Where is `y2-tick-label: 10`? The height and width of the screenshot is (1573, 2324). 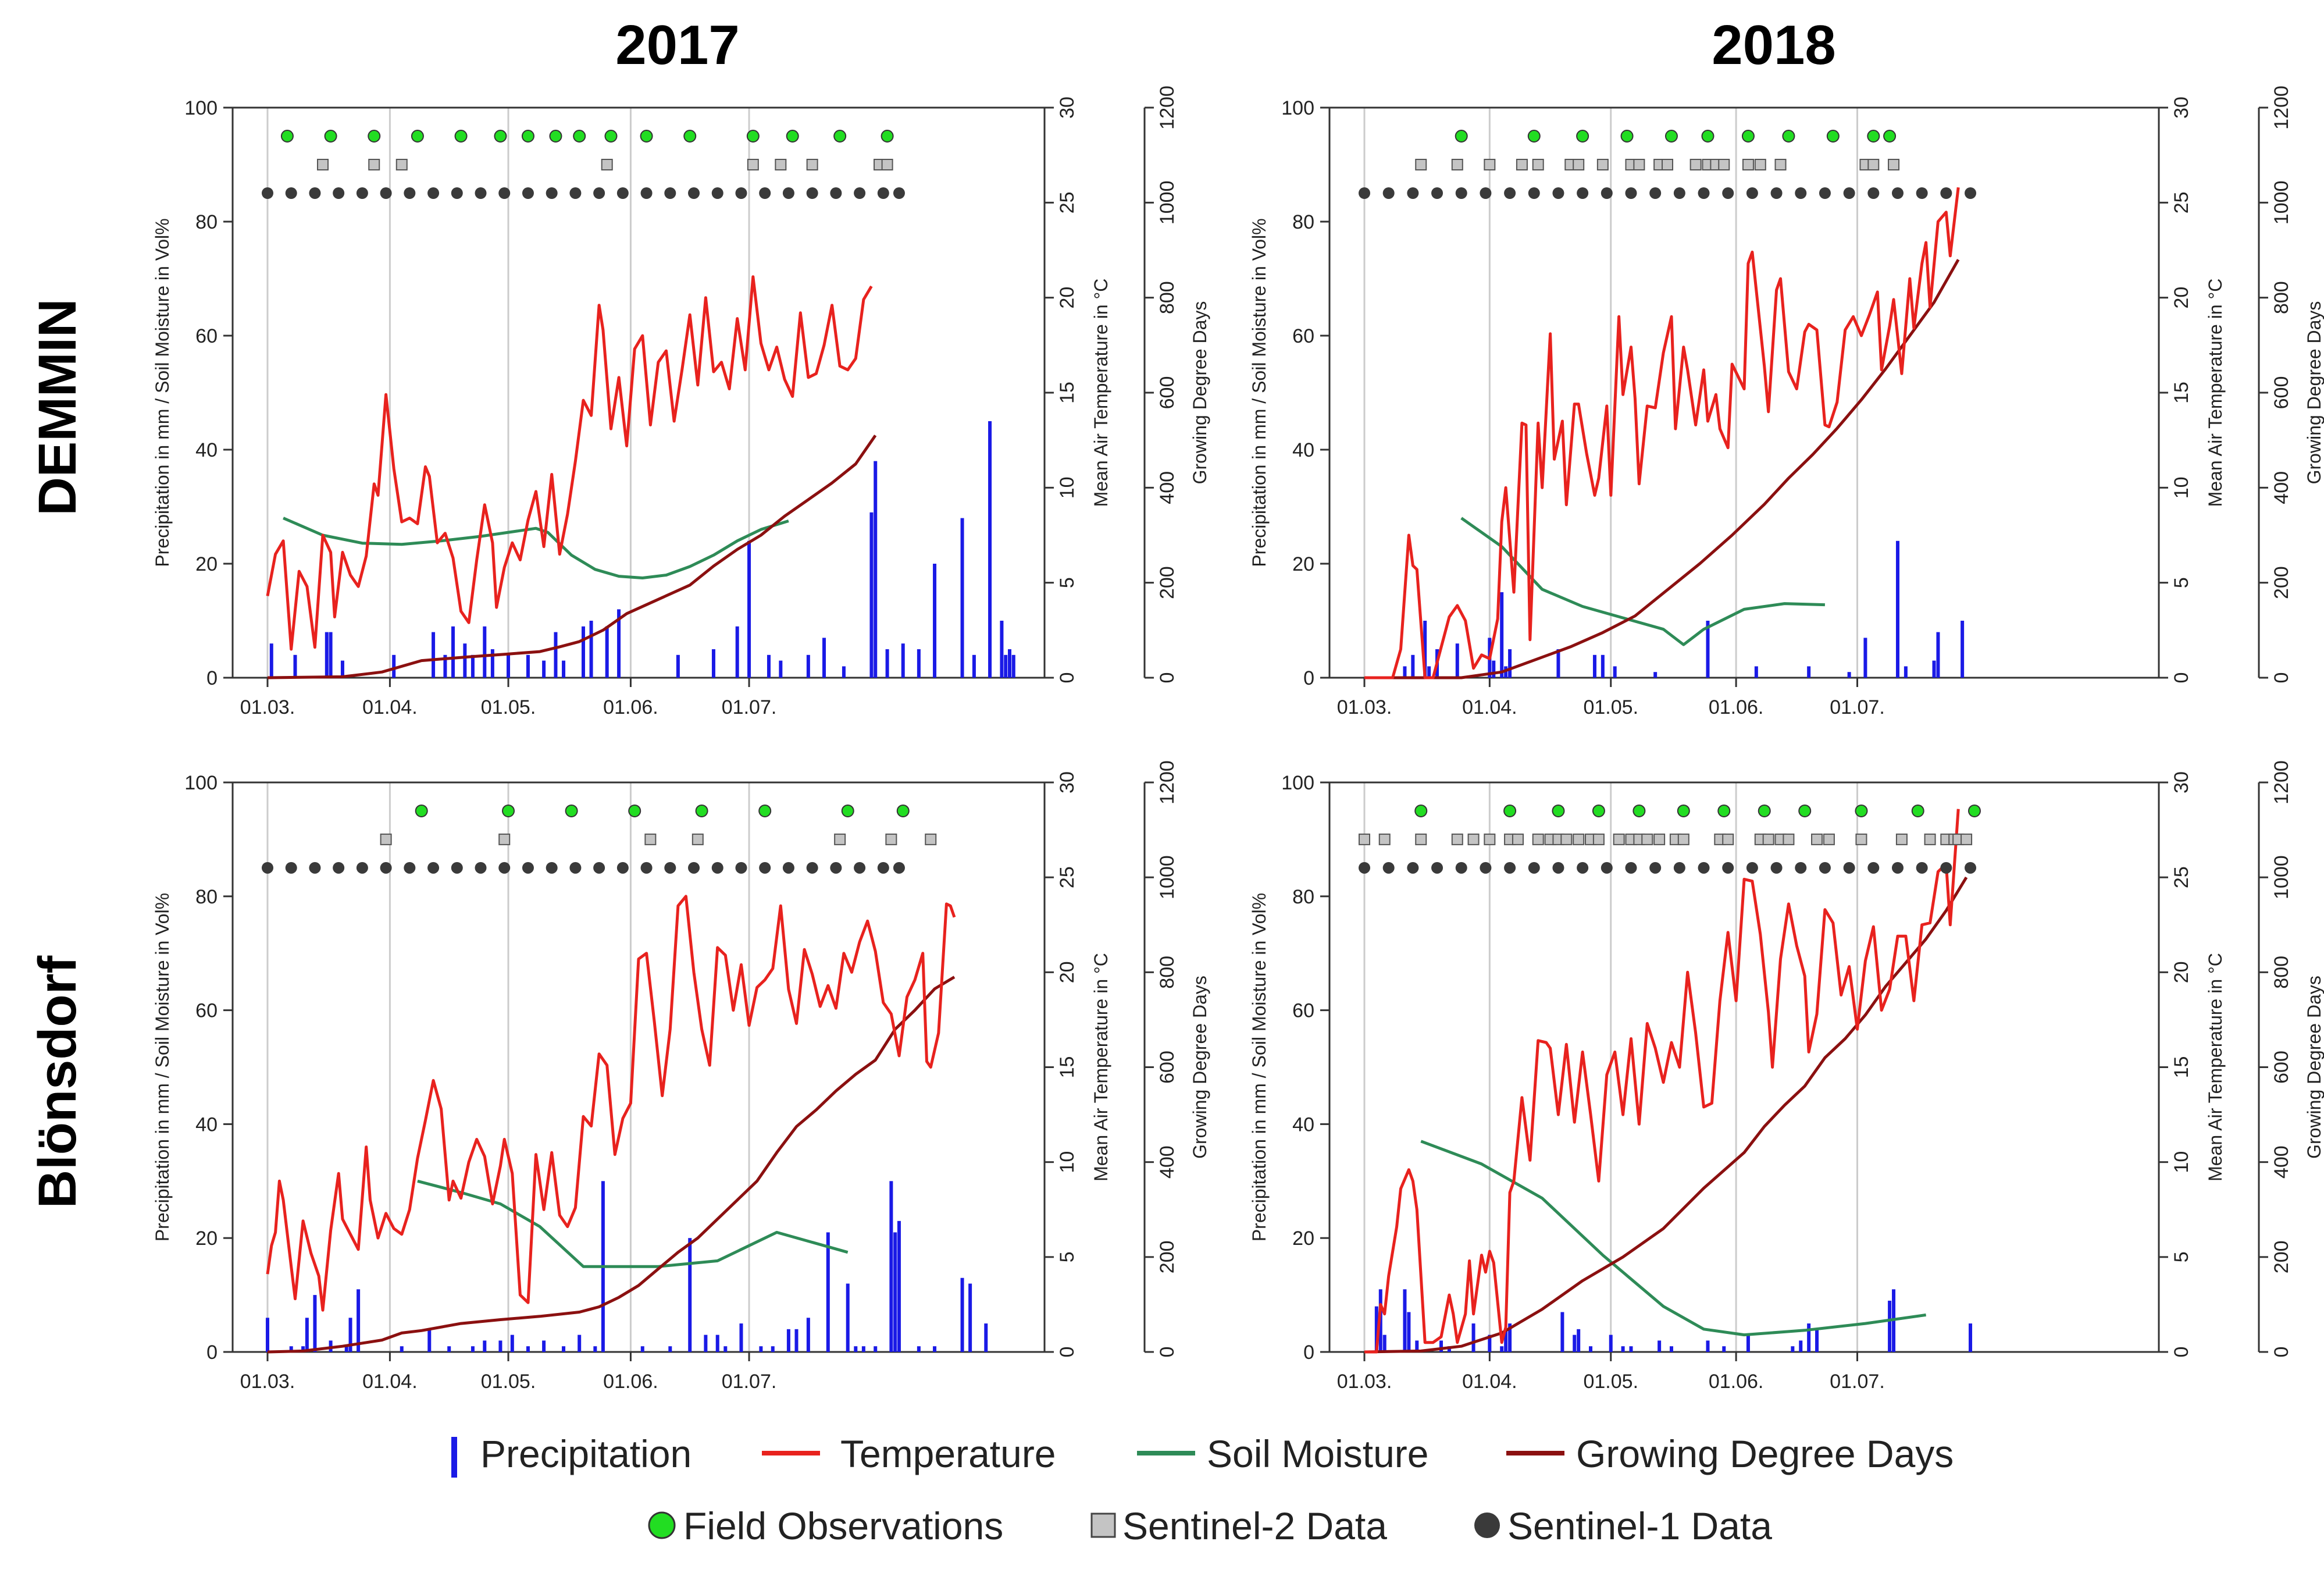
y2-tick-label: 10 is located at coordinates (1067, 1162).